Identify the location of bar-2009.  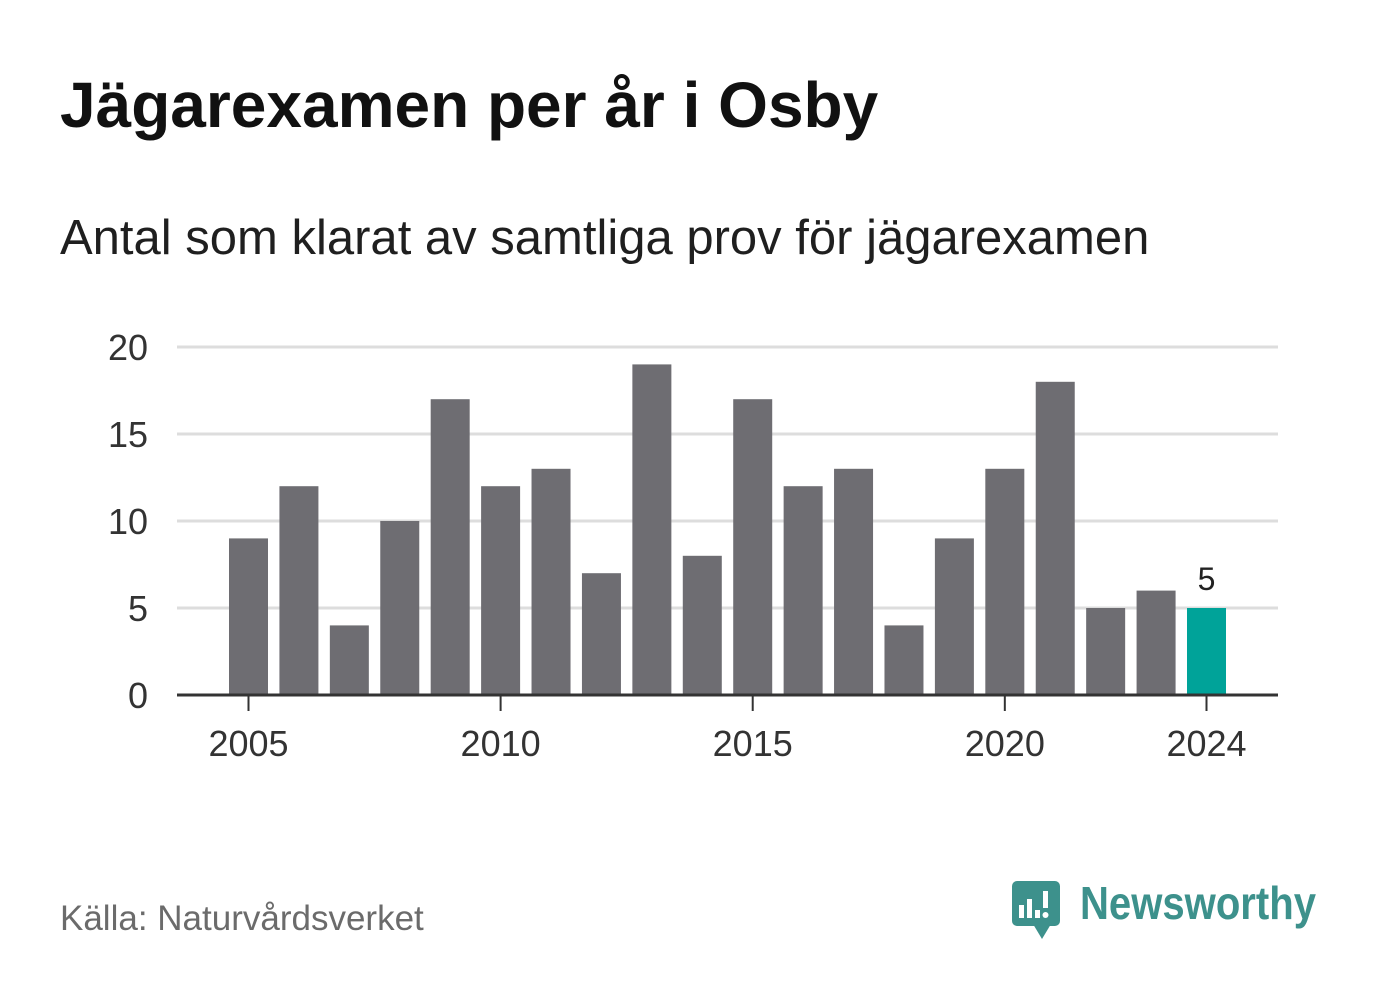
(450, 547).